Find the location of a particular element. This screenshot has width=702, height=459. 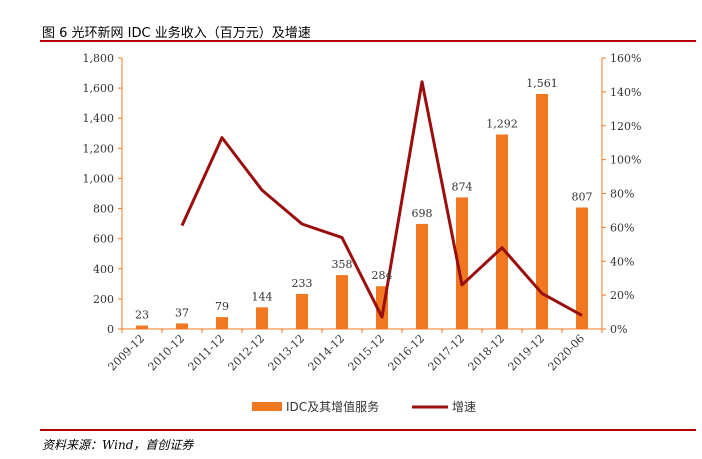

legend-line-label: 增速 is located at coordinates (464, 407).